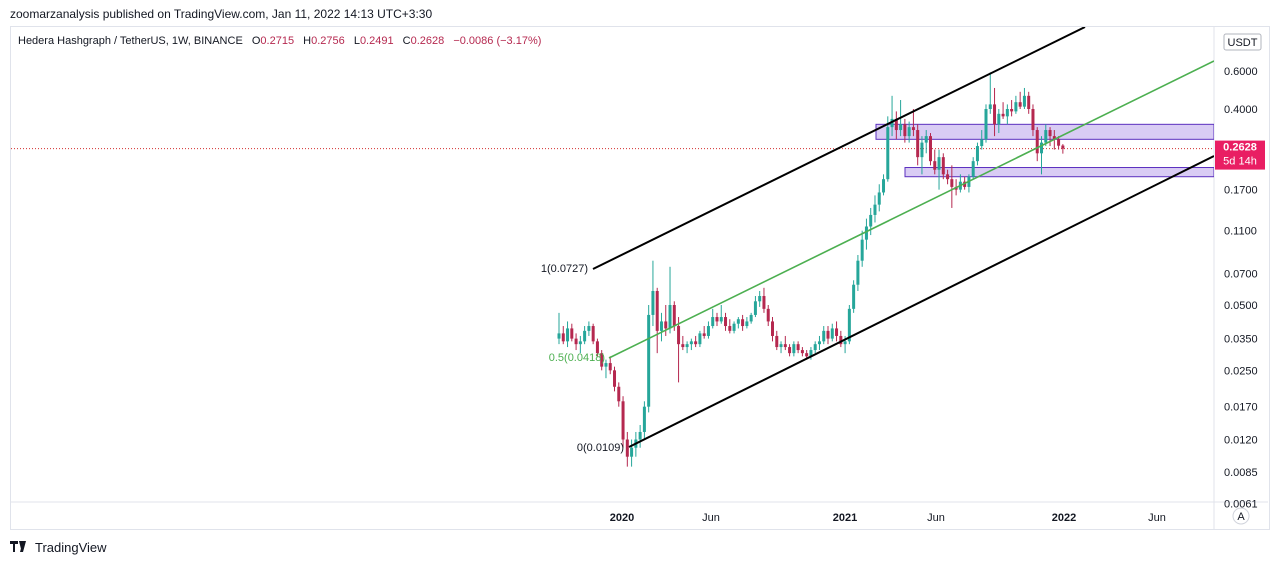 This screenshot has width=1280, height=566. Describe the element at coordinates (20, 547) in the screenshot. I see `tradingview-logo-icon` at that location.